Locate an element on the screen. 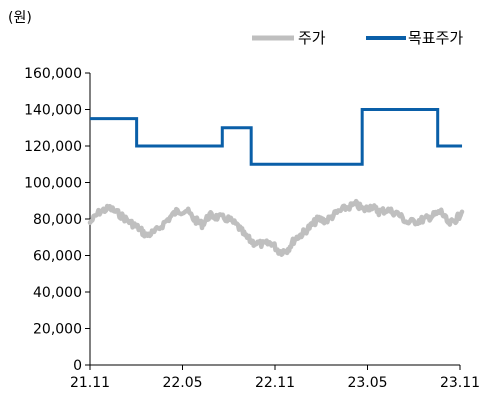  unit-label: (원) is located at coordinates (20, 18).